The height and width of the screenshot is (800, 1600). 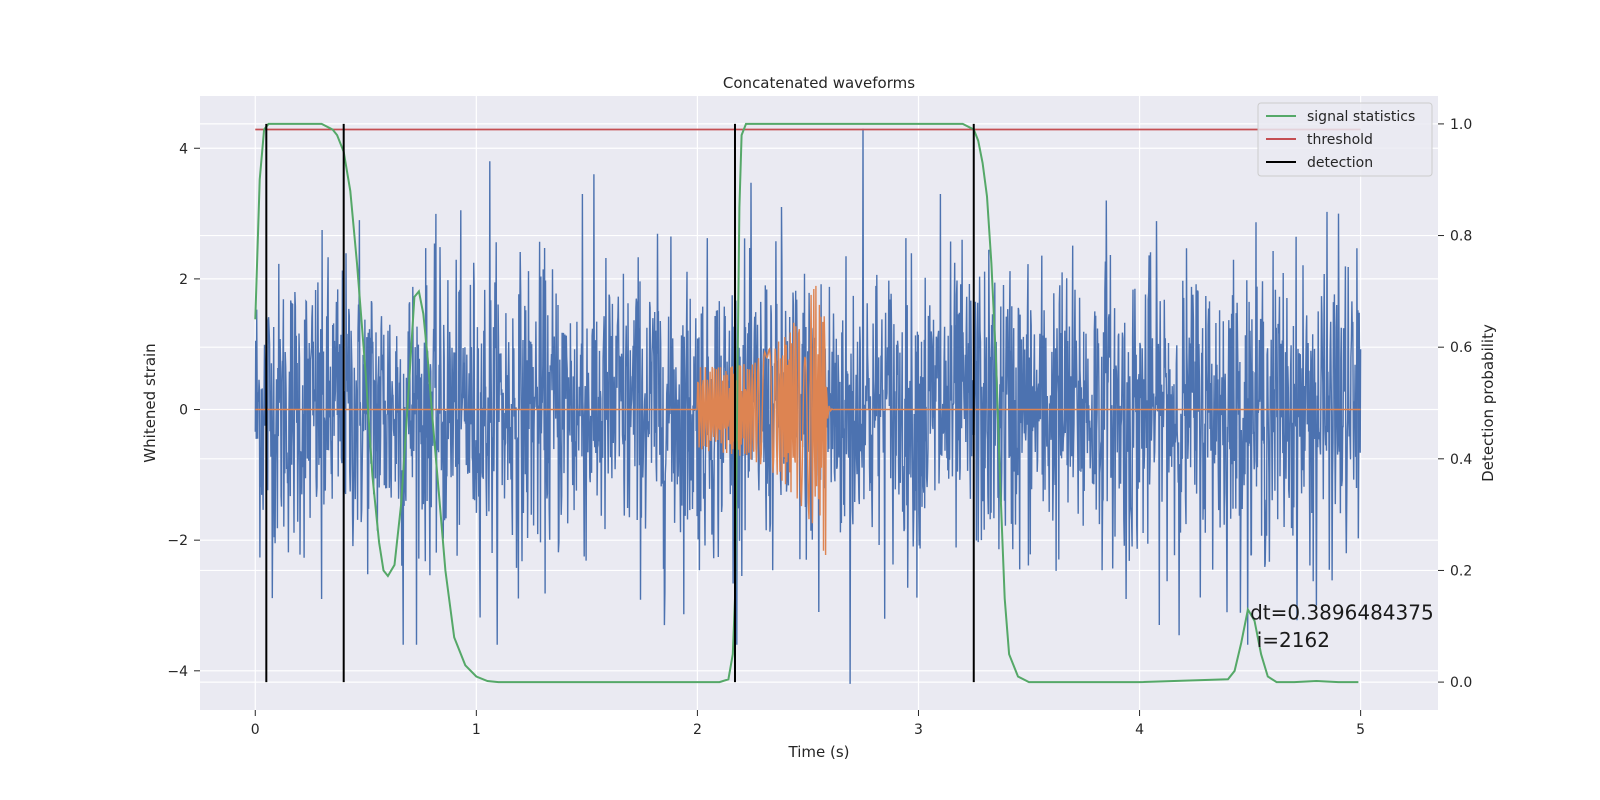 I want to click on x-tick-label: 5, so click(x=1360, y=730).